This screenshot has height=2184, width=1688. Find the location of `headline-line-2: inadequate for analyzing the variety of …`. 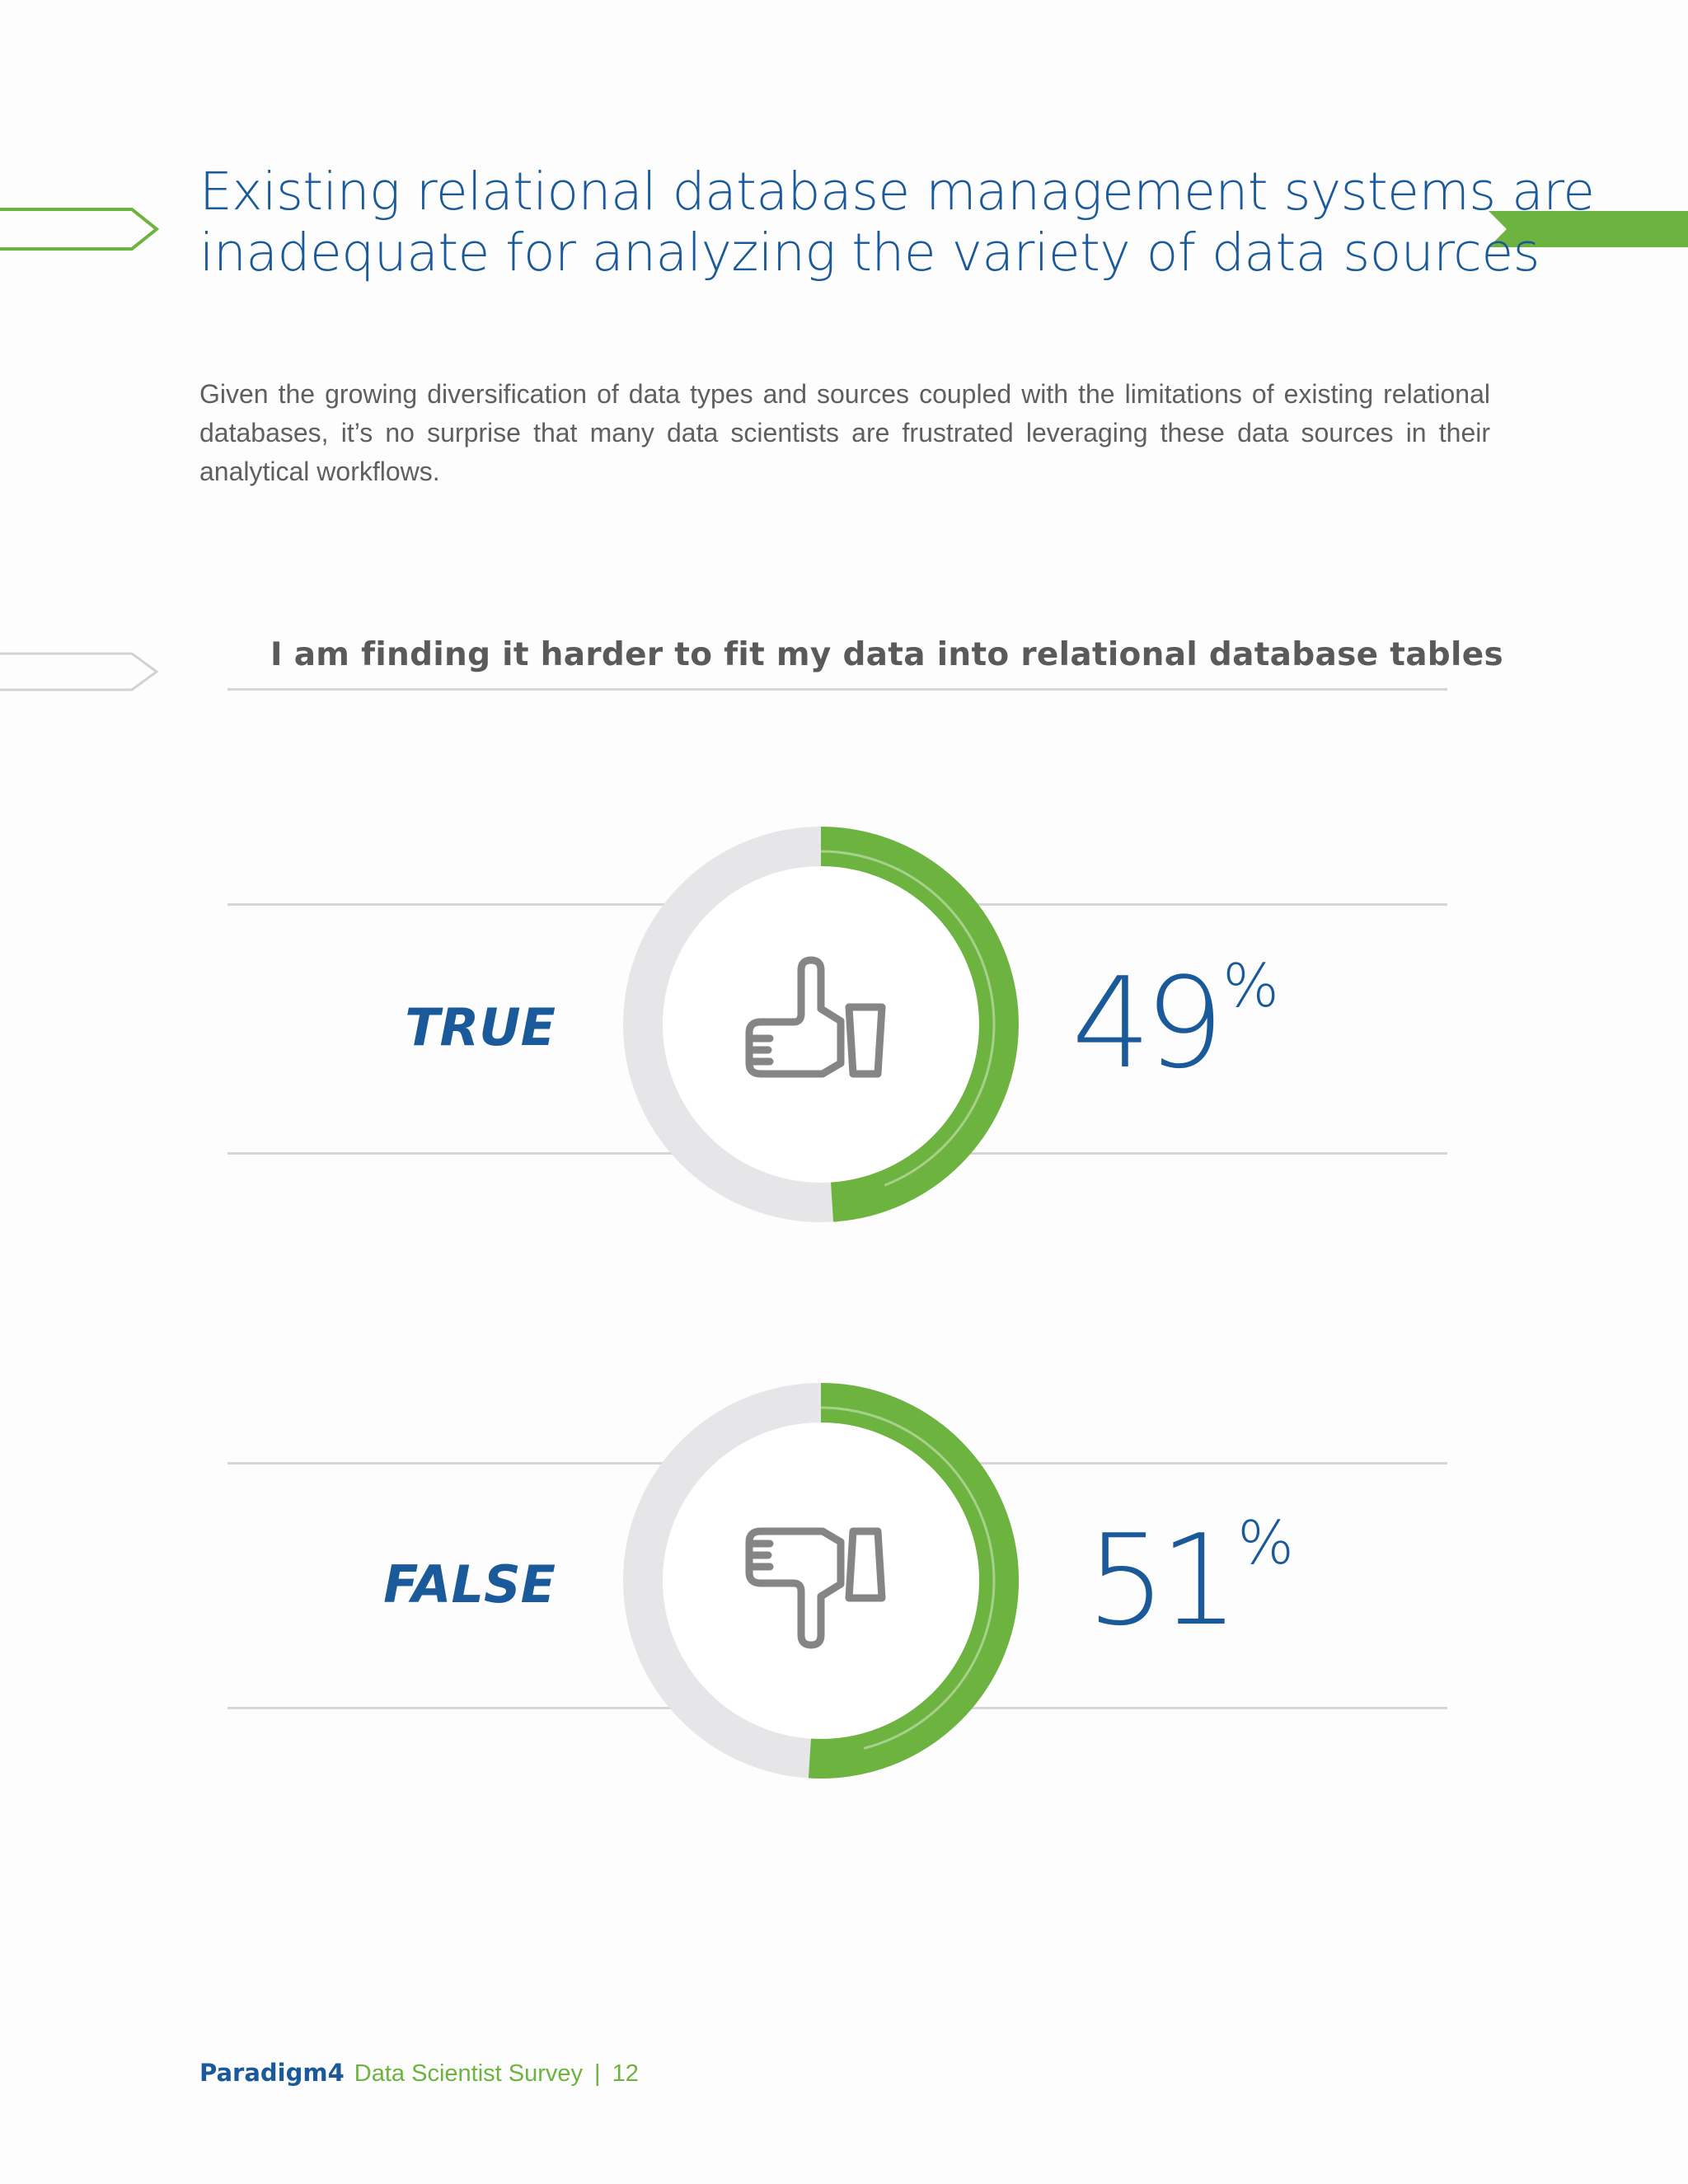

headline-line-2: inadequate for analyzing the variety of … is located at coordinates (870, 253).